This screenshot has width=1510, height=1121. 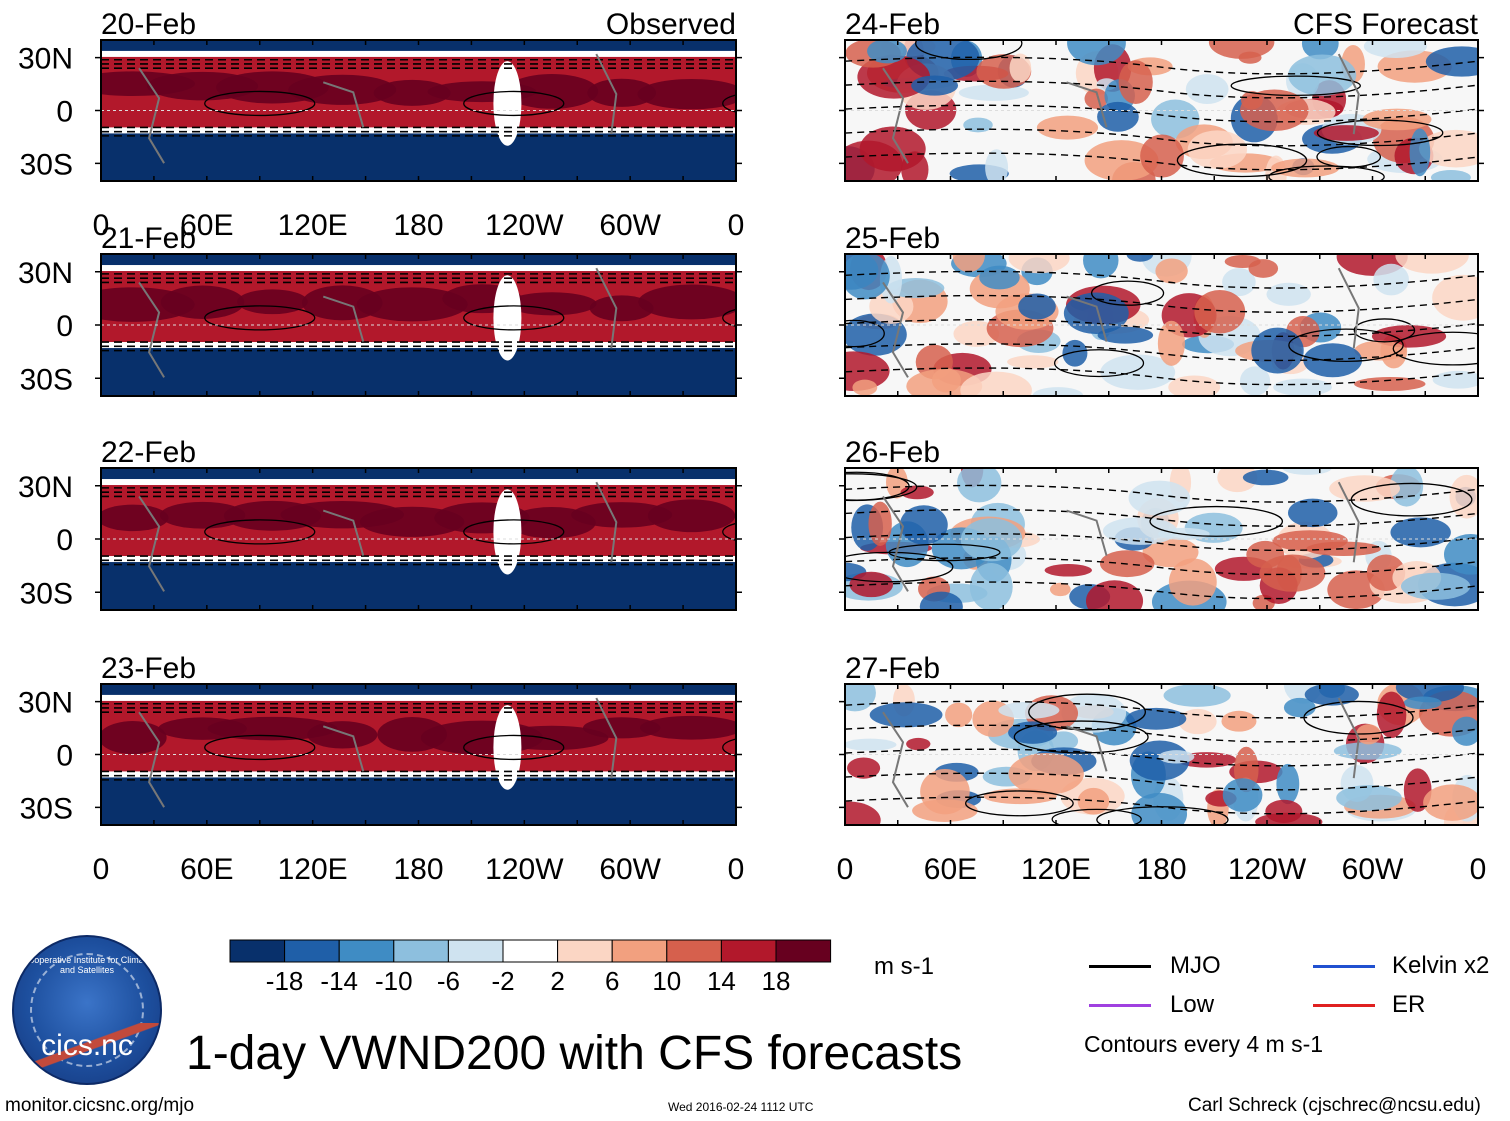 I want to click on panel-27-feb: 27-Feb 0 60E 120E 180 120W 60W 0, so click(x=1162, y=769).